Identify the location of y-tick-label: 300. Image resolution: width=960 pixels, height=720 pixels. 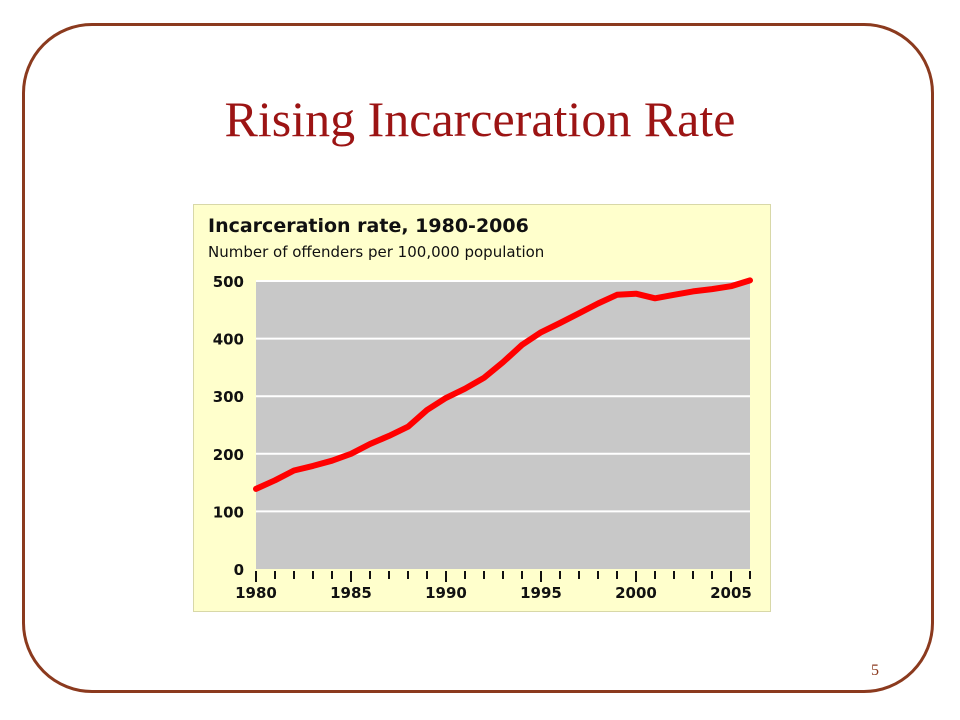
(228, 397).